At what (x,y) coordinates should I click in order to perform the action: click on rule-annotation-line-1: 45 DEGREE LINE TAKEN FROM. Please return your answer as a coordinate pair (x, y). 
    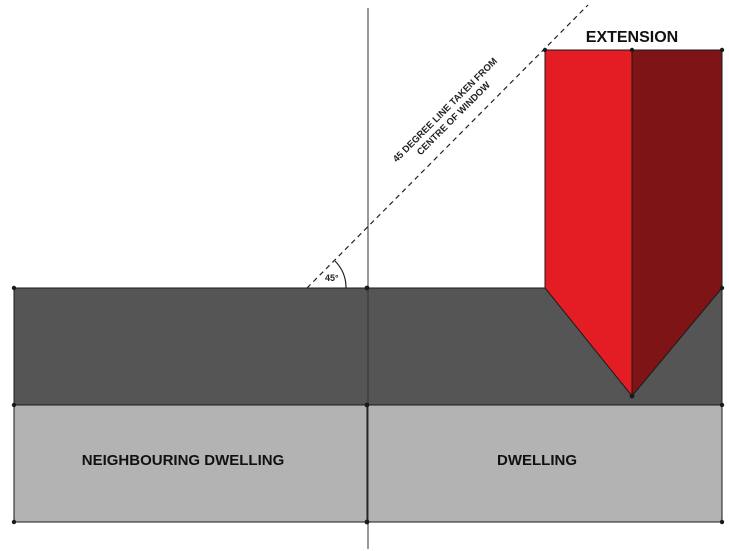
    Looking at the image, I should click on (445, 110).